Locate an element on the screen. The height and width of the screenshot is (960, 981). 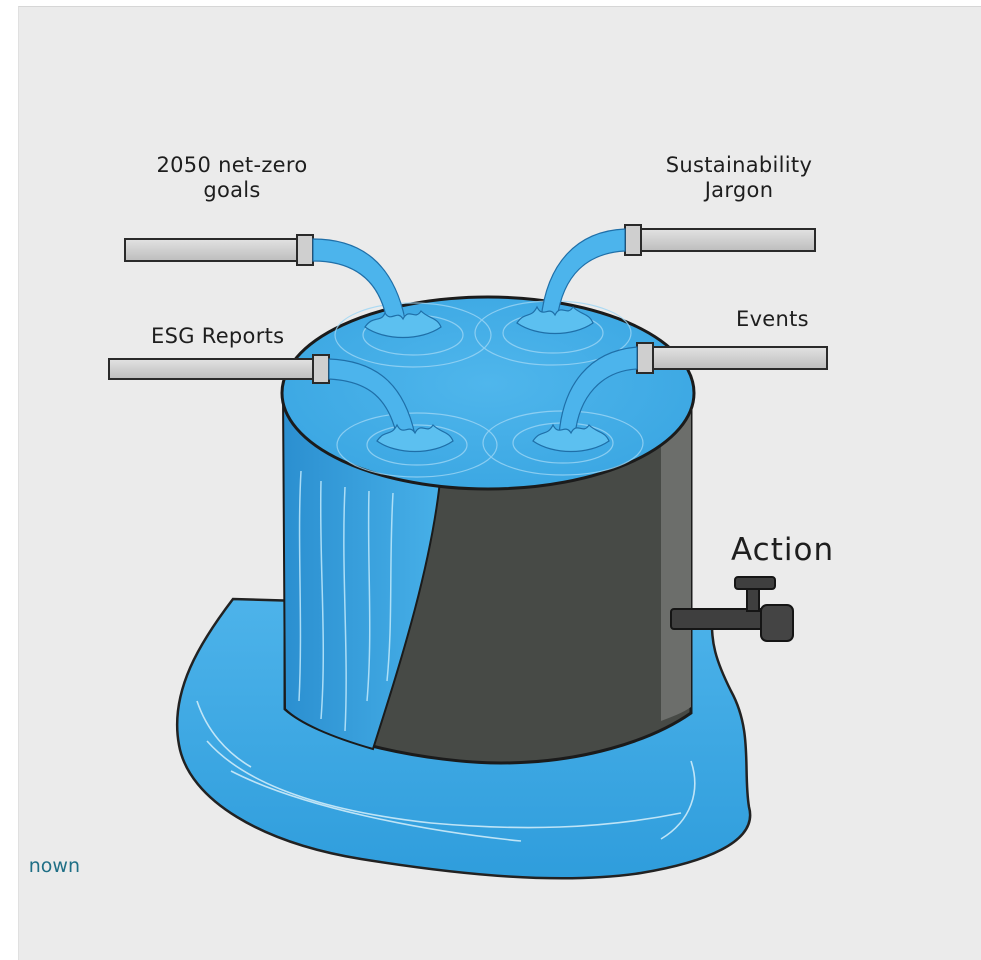
label-jargon-line2: Jargon is located at coordinates (739, 190).